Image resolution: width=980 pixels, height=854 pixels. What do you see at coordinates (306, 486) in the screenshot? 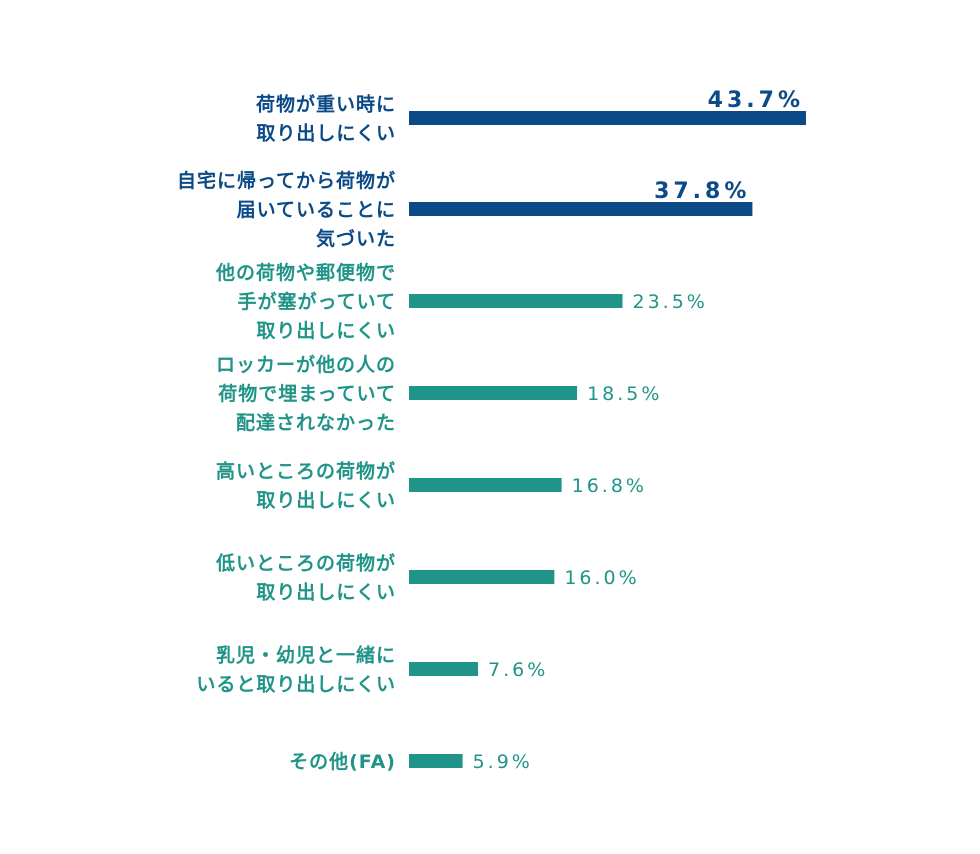
I see `category-label: 高いところの荷物が取り出しにくい` at bounding box center [306, 486].